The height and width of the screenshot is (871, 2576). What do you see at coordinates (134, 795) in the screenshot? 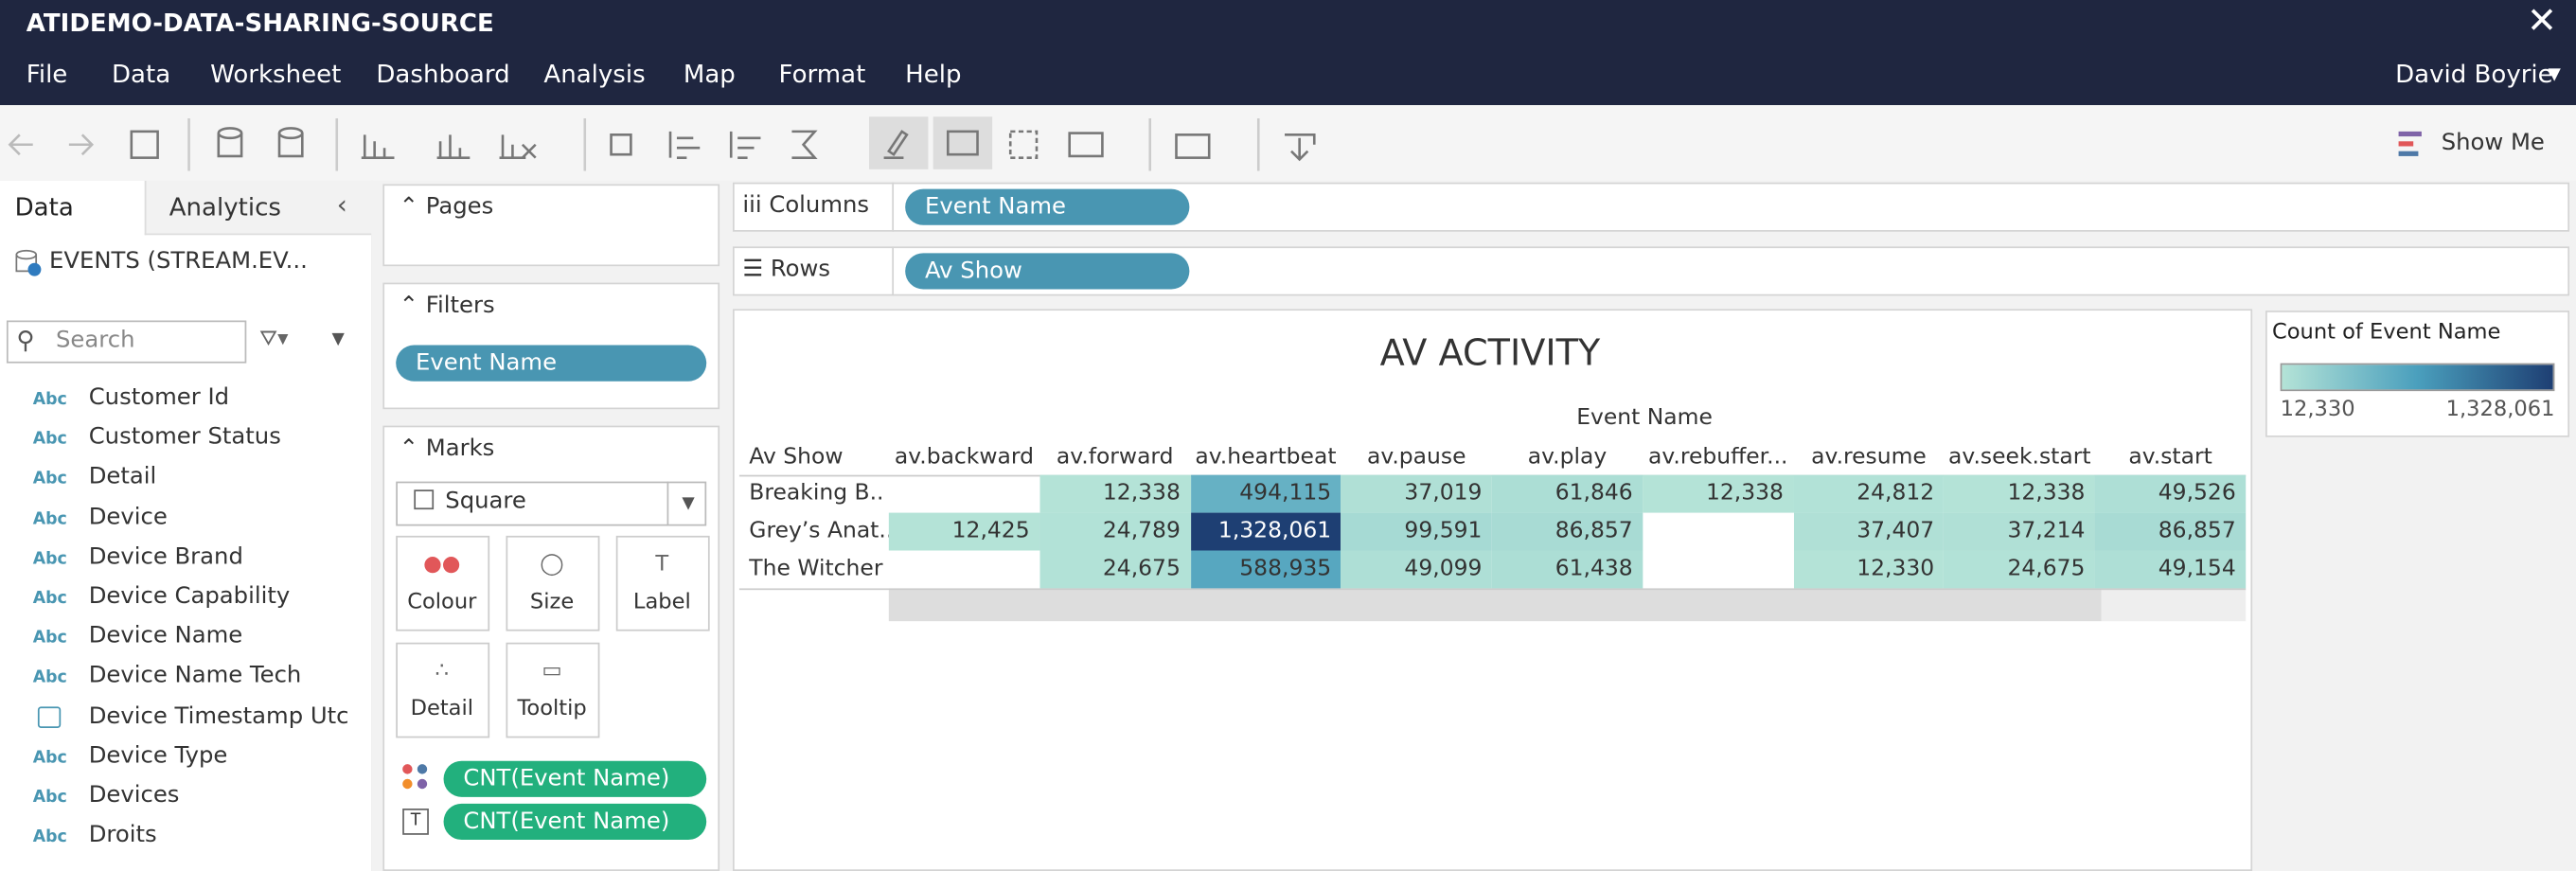
I see `field-name: Devices` at bounding box center [134, 795].